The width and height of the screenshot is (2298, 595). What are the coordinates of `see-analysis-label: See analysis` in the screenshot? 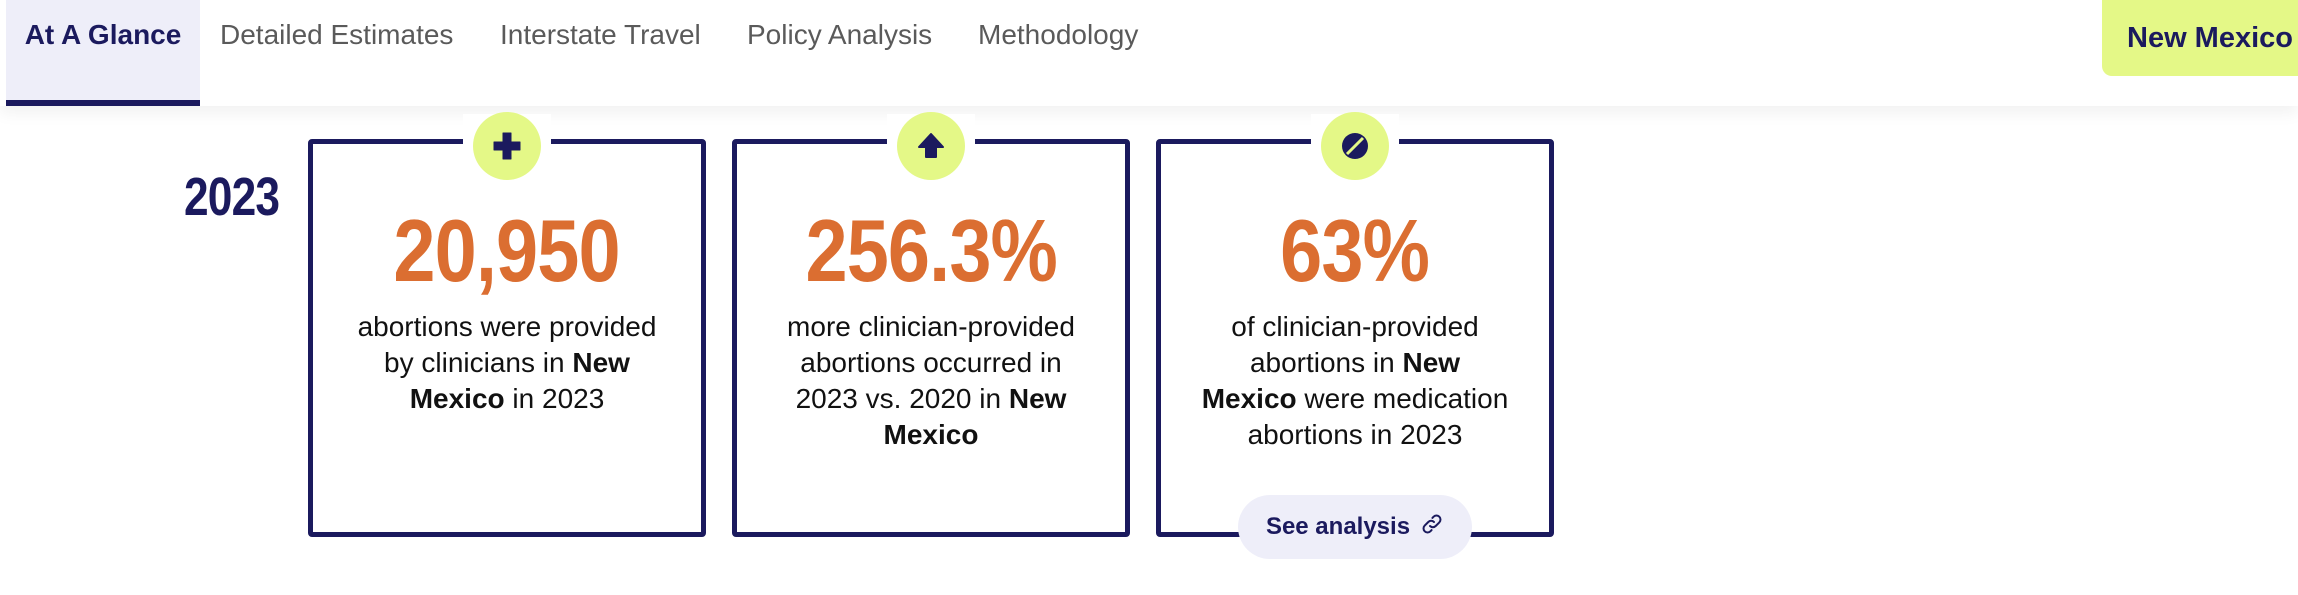 It's located at (1338, 526).